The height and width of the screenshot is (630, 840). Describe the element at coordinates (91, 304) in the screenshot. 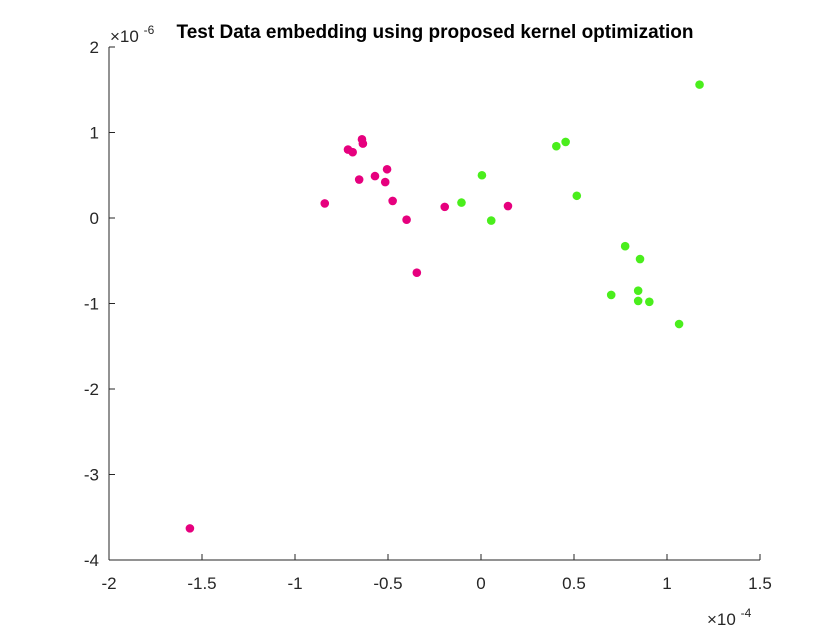

I see `y-tick-label: -1` at that location.